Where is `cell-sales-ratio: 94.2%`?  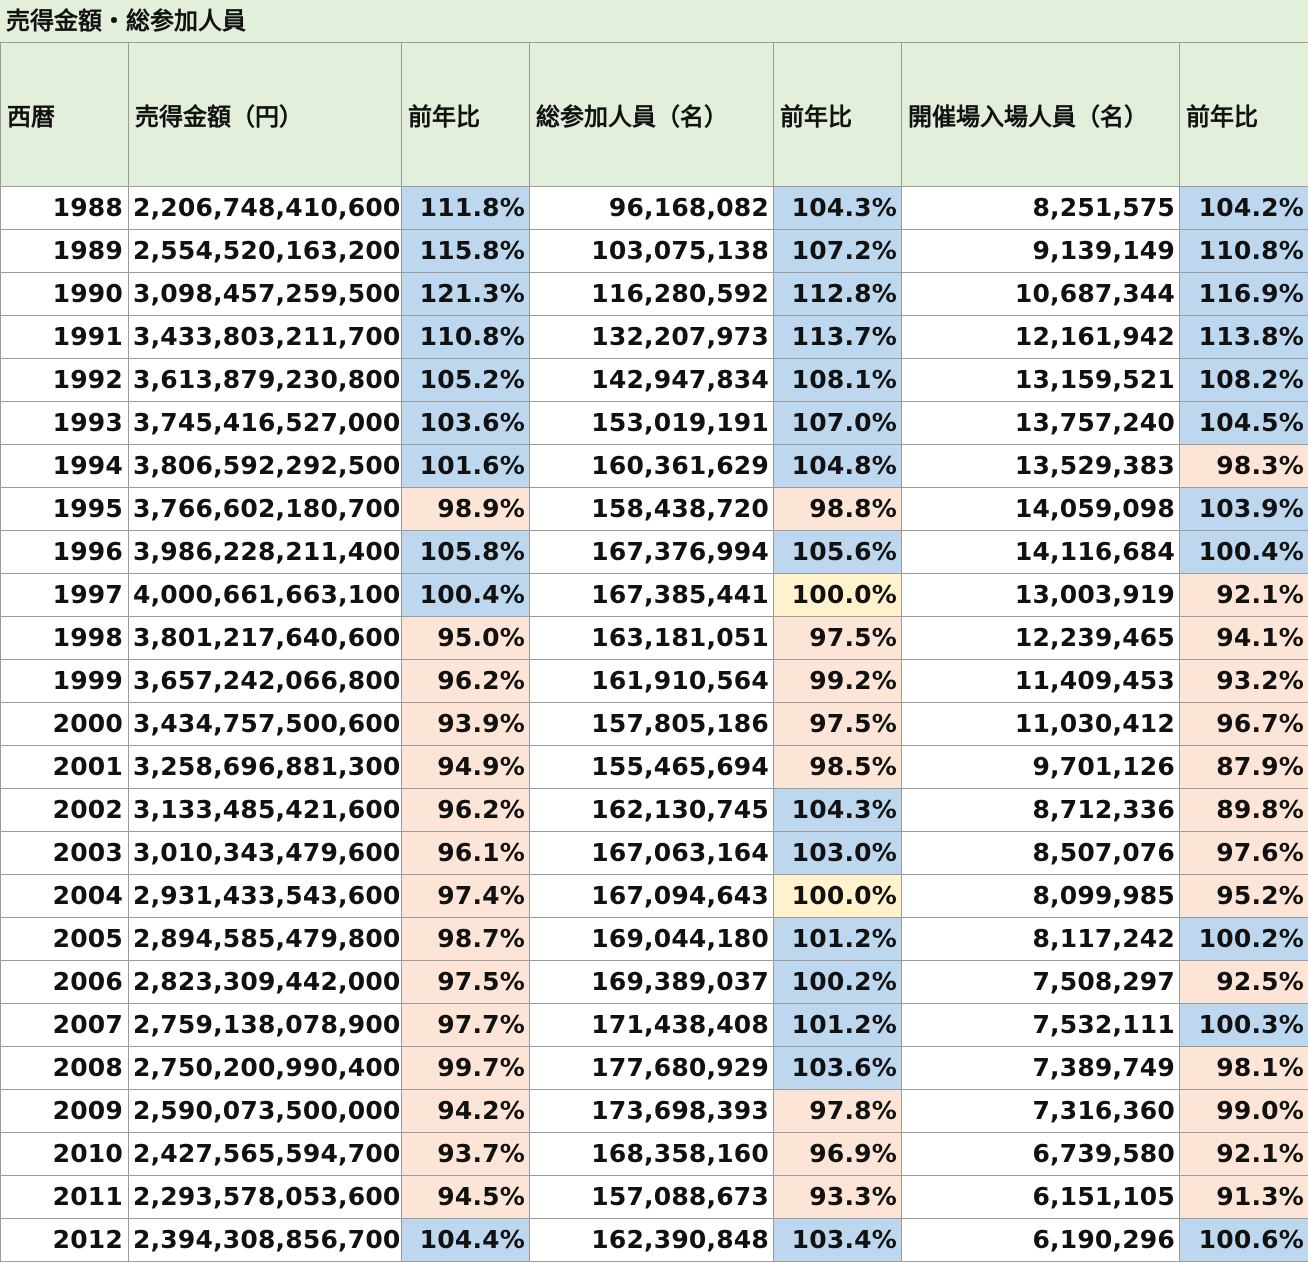 cell-sales-ratio: 94.2% is located at coordinates (465, 1110).